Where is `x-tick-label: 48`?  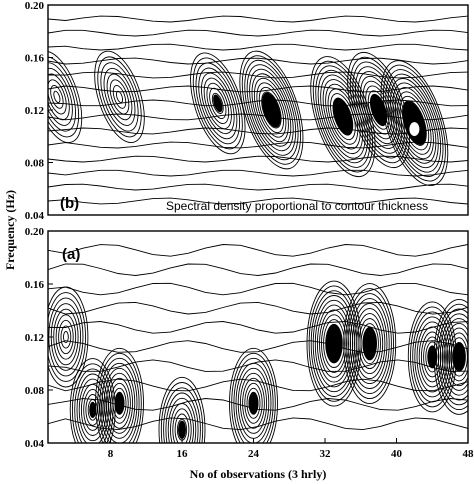
x-tick-label: 48 is located at coordinates (468, 454).